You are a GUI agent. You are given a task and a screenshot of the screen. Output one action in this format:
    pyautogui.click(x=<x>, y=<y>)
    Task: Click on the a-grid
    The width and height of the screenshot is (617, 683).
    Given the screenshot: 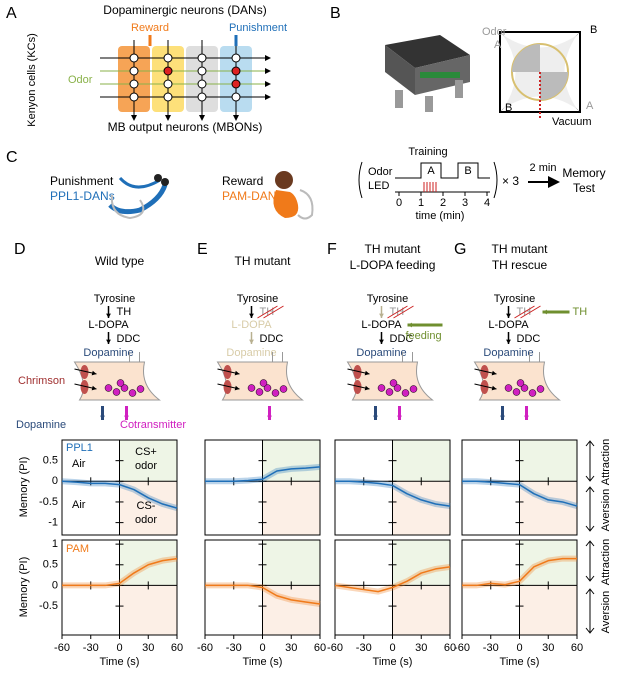 What is the action you would take?
    pyautogui.click(x=185, y=78)
    